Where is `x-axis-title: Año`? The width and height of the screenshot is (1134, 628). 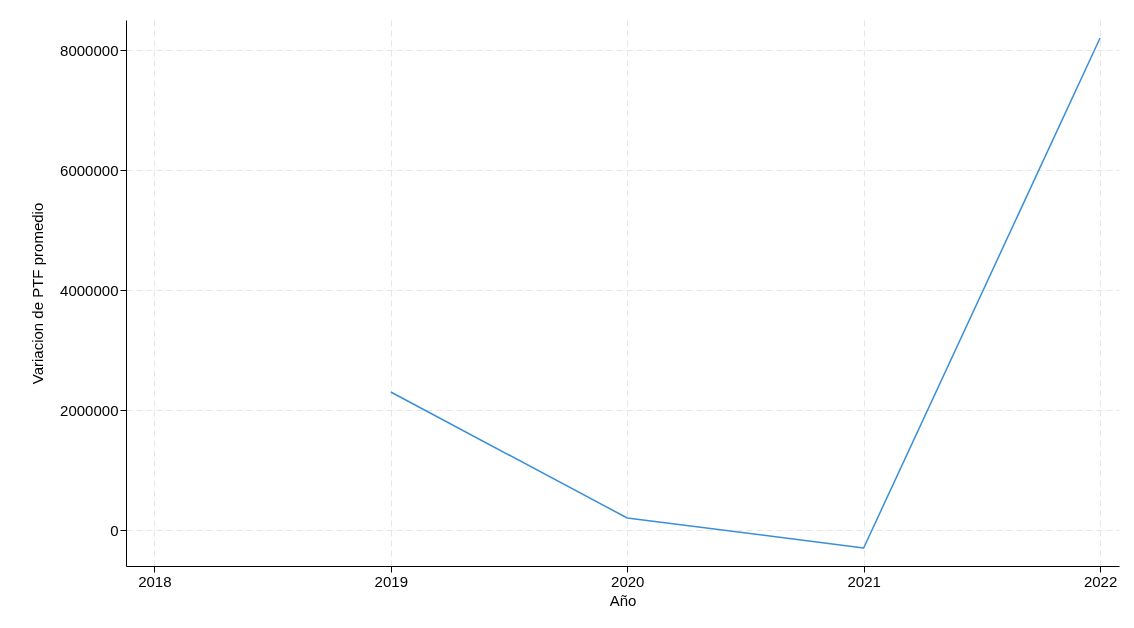
x-axis-title: Año is located at coordinates (623, 600).